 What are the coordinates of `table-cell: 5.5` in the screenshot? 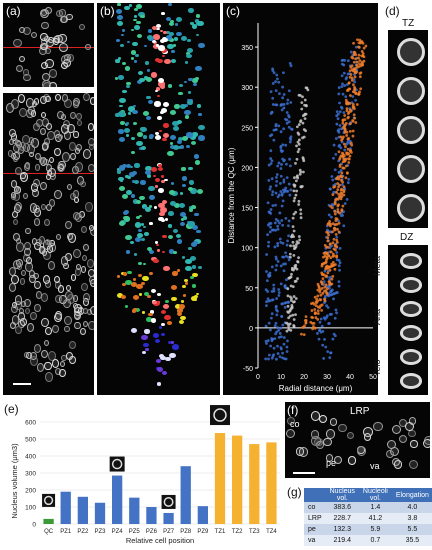 It's located at (411, 529).